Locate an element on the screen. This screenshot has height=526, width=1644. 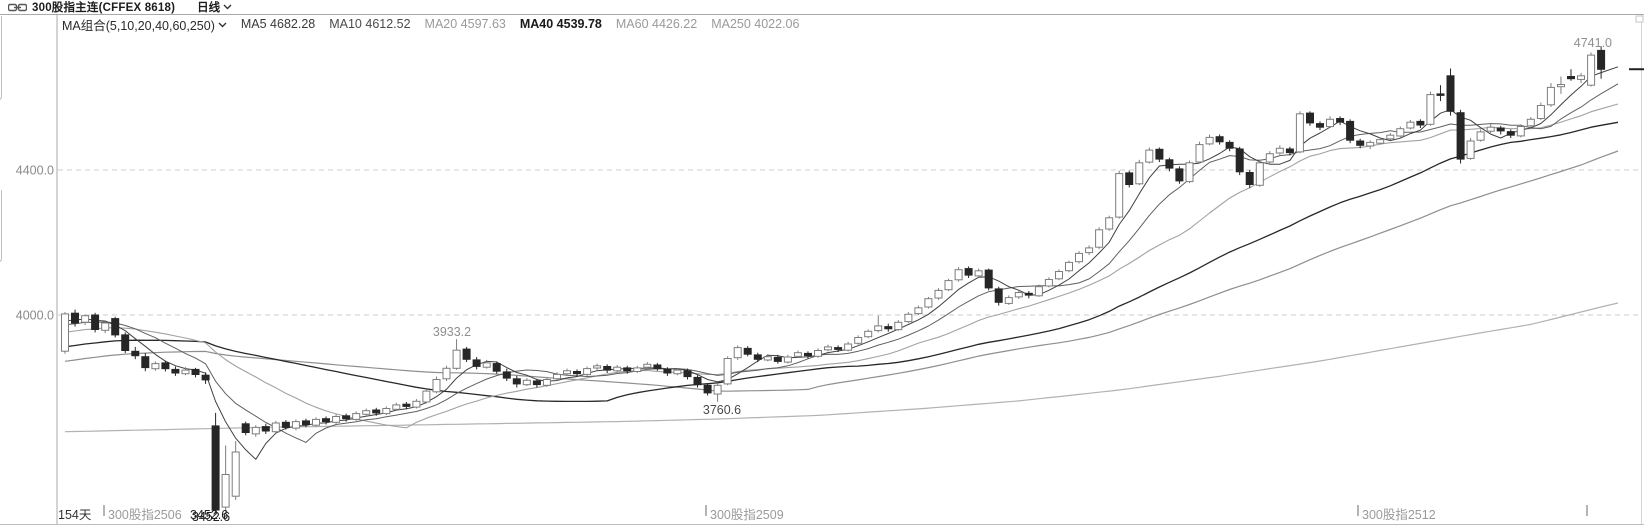
ma-value-ma5: MA5 4682.28 is located at coordinates (278, 24).